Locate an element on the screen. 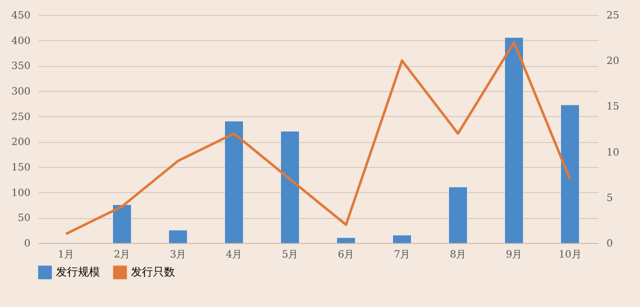 This screenshot has height=307, width=640. x-tick-label: 1月 is located at coordinates (66, 255).